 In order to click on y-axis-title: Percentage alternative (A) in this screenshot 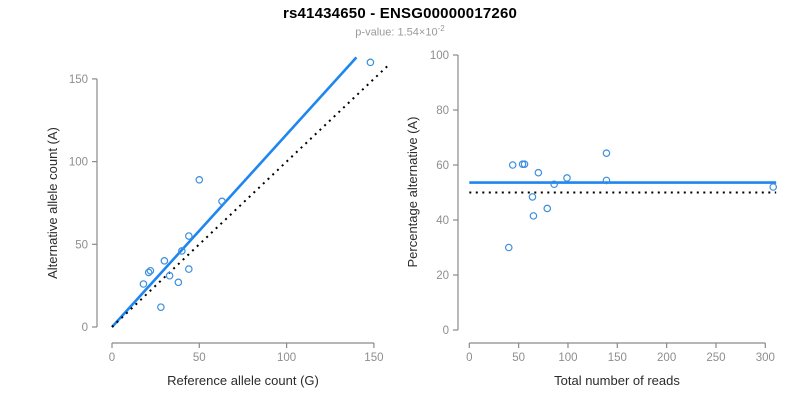, I will do `click(412, 191)`.